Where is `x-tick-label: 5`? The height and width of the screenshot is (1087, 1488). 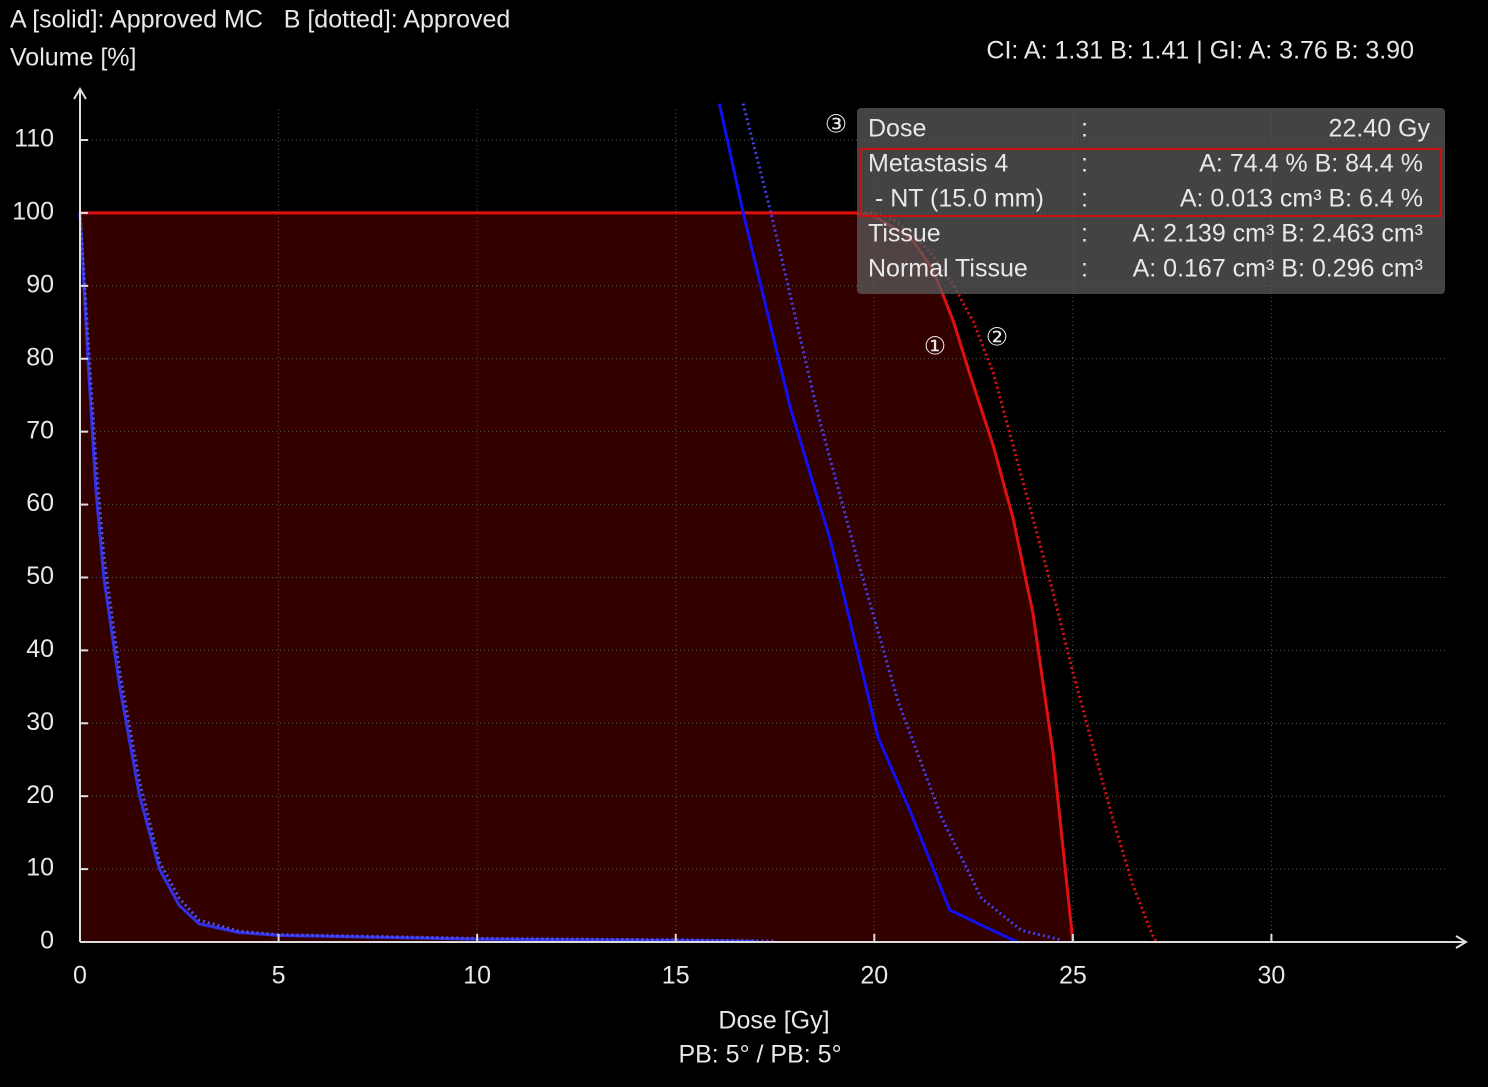
x-tick-label: 5 is located at coordinates (279, 976).